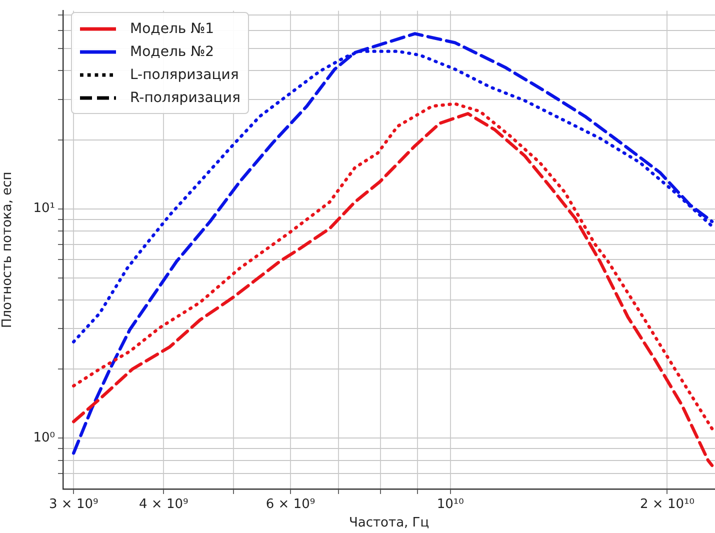  I want to click on annotation: Модель №1, so click(172, 28).